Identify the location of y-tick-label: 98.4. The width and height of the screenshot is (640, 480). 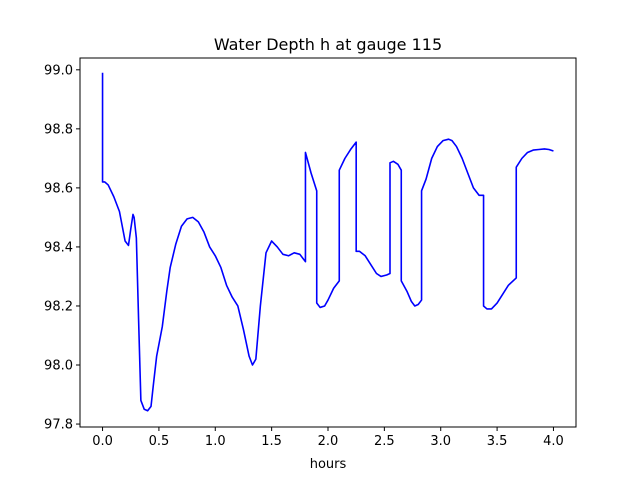
(58, 247).